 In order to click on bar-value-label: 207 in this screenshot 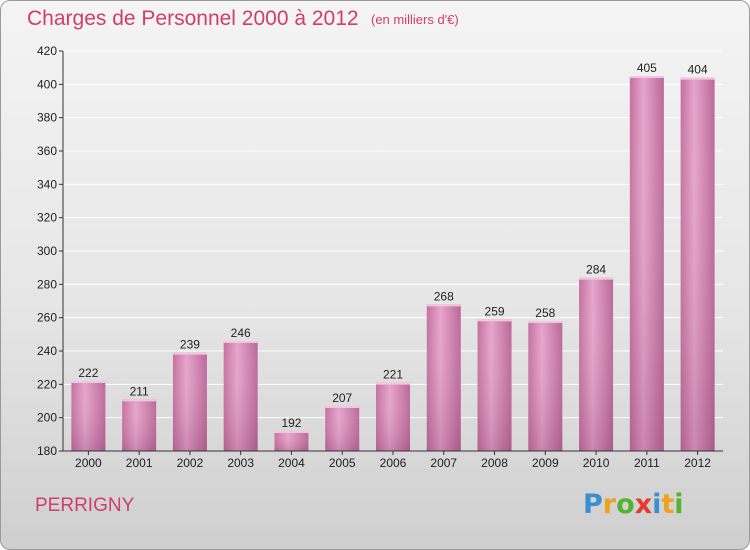, I will do `click(342, 398)`.